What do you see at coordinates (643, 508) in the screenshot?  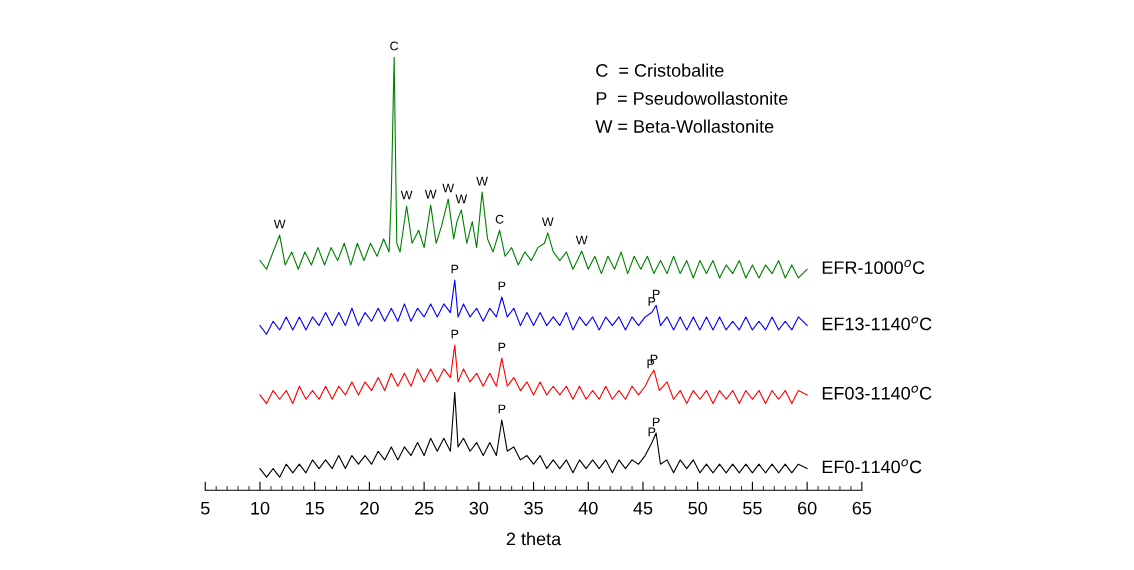 I see `x-tick-label: 45` at bounding box center [643, 508].